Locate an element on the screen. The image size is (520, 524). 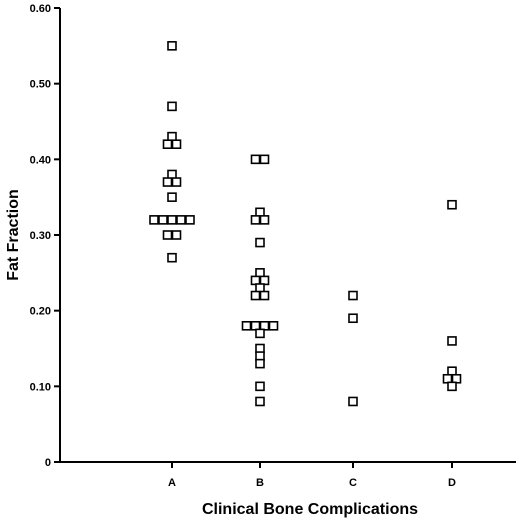
x-tick-label-c: C is located at coordinates (353, 483).